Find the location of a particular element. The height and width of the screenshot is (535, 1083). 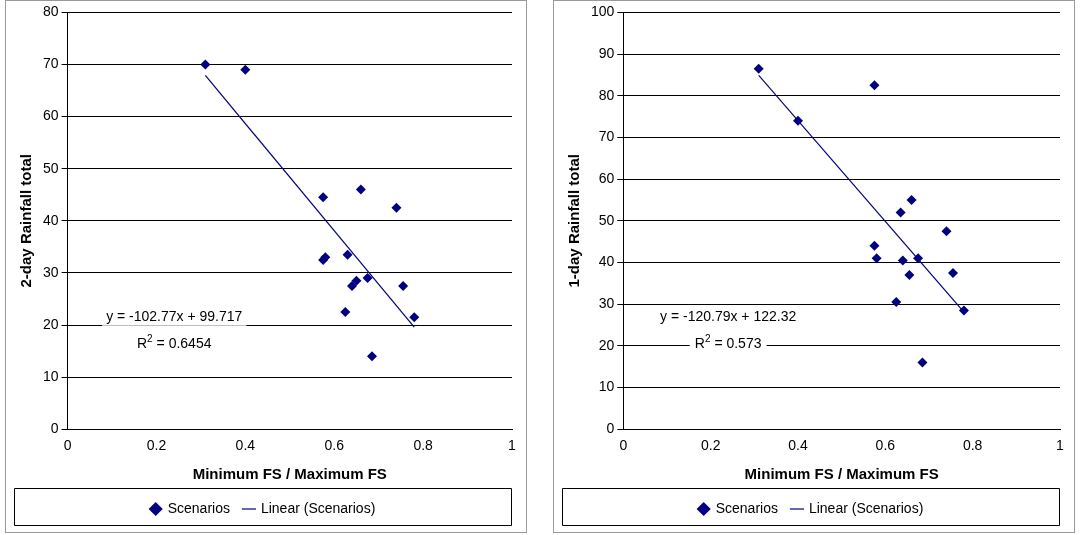

annotation: y = -120.79x + 122.32 is located at coordinates (728, 315).